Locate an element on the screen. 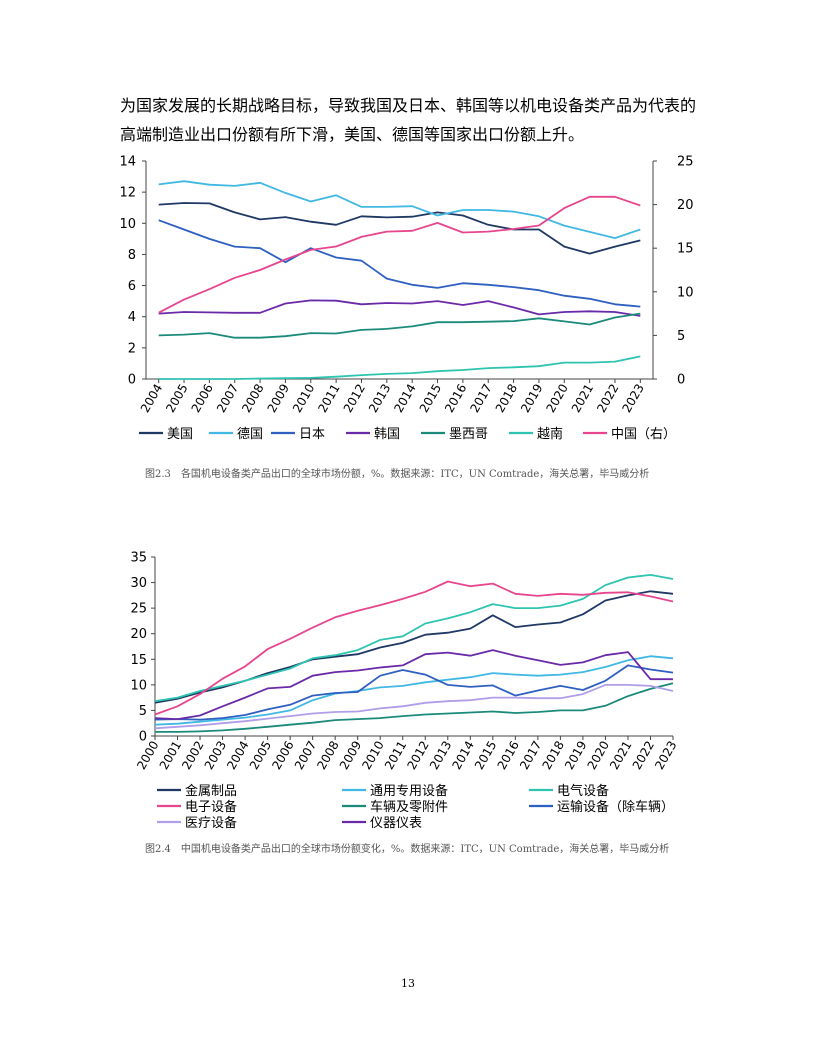  right-y-tick-label: 15 is located at coordinates (685, 249).